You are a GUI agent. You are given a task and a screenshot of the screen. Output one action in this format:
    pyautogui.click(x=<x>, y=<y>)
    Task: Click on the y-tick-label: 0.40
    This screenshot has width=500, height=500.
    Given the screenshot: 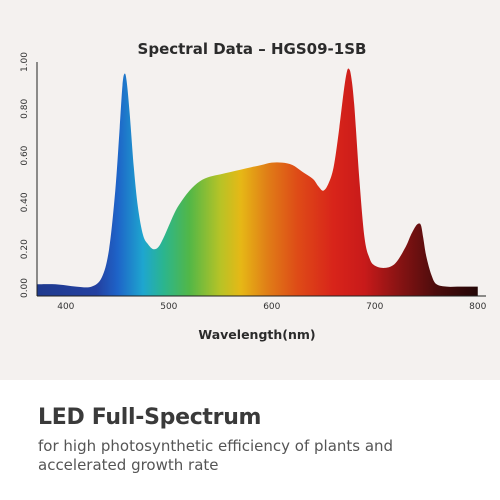 What is the action you would take?
    pyautogui.click(x=25, y=202)
    